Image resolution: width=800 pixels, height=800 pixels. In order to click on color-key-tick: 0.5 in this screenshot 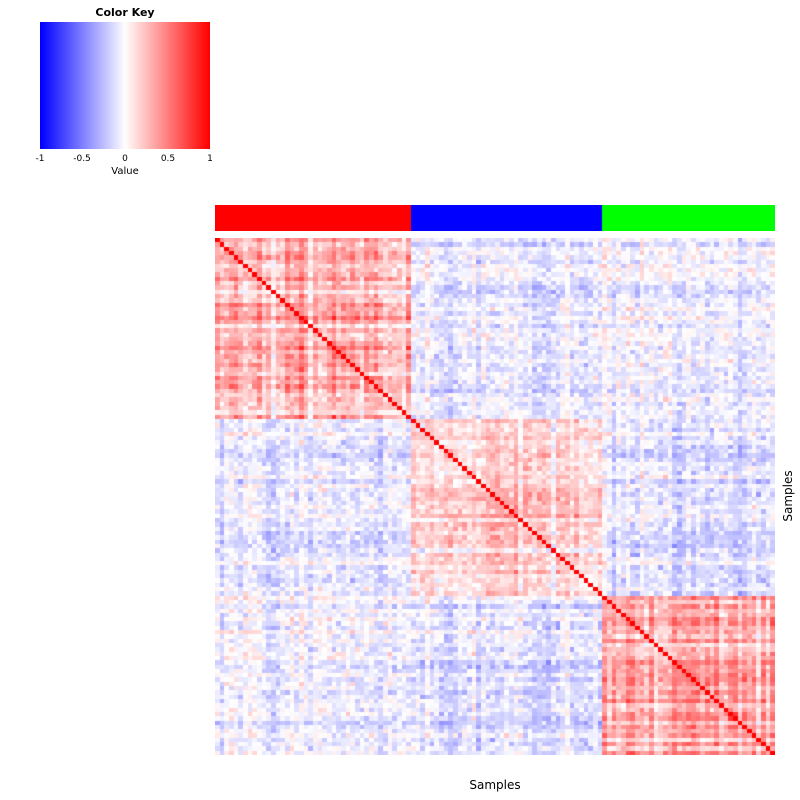, I will do `click(168, 159)`.